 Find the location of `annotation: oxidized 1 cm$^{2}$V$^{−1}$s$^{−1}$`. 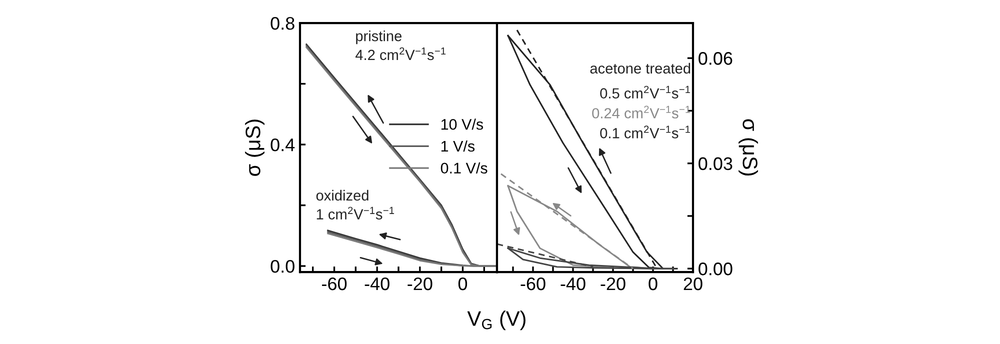

annotation: oxidized 1 cm$^{2}$V$^{−1}$s$^{−1}$ is located at coordinates (355, 205).